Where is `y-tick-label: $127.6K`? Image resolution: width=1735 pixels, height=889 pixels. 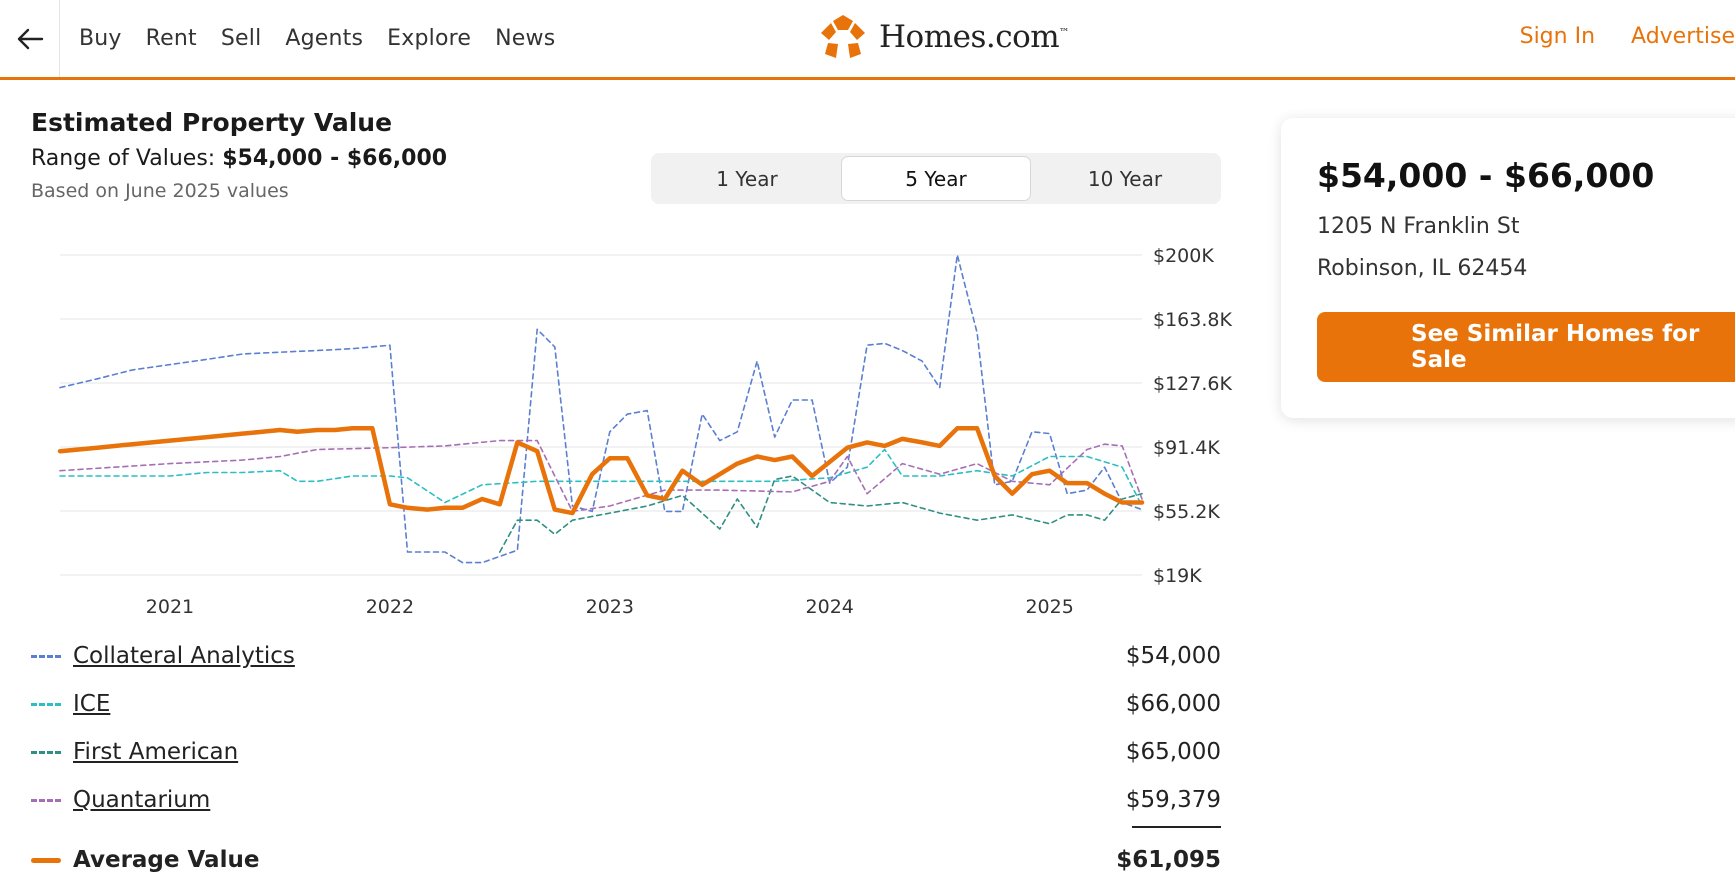
y-tick-label: $127.6K is located at coordinates (1192, 384).